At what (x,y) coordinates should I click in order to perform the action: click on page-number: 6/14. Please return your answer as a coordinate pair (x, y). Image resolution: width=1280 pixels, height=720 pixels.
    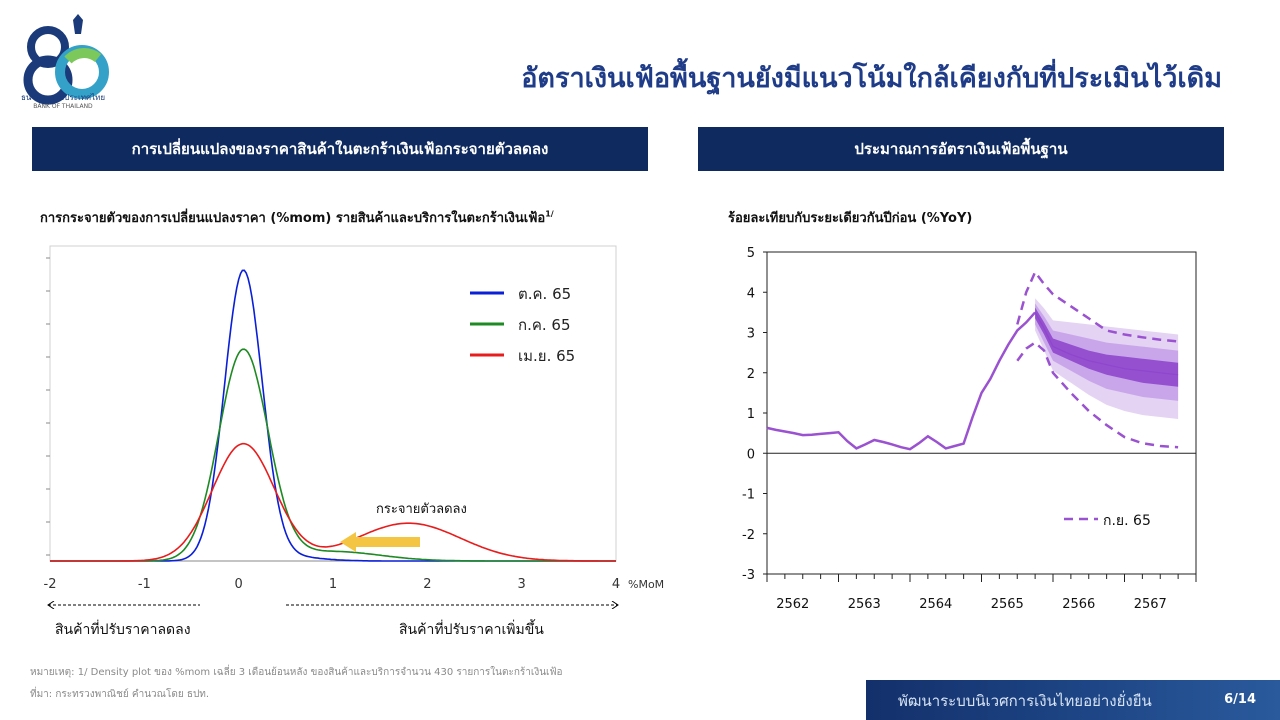
    Looking at the image, I should click on (1240, 699).